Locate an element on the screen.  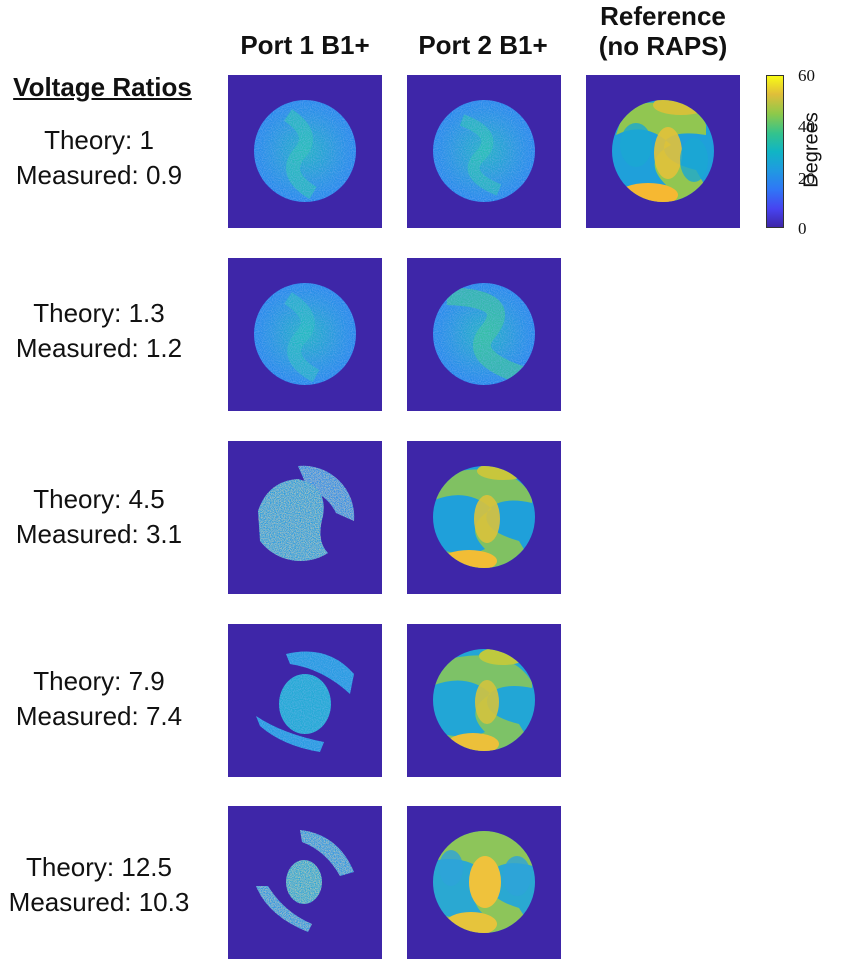
map-port1-row5 is located at coordinates (305, 882).